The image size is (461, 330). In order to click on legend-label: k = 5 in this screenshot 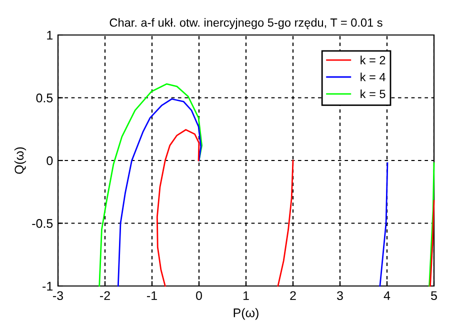, I will do `click(373, 93)`.